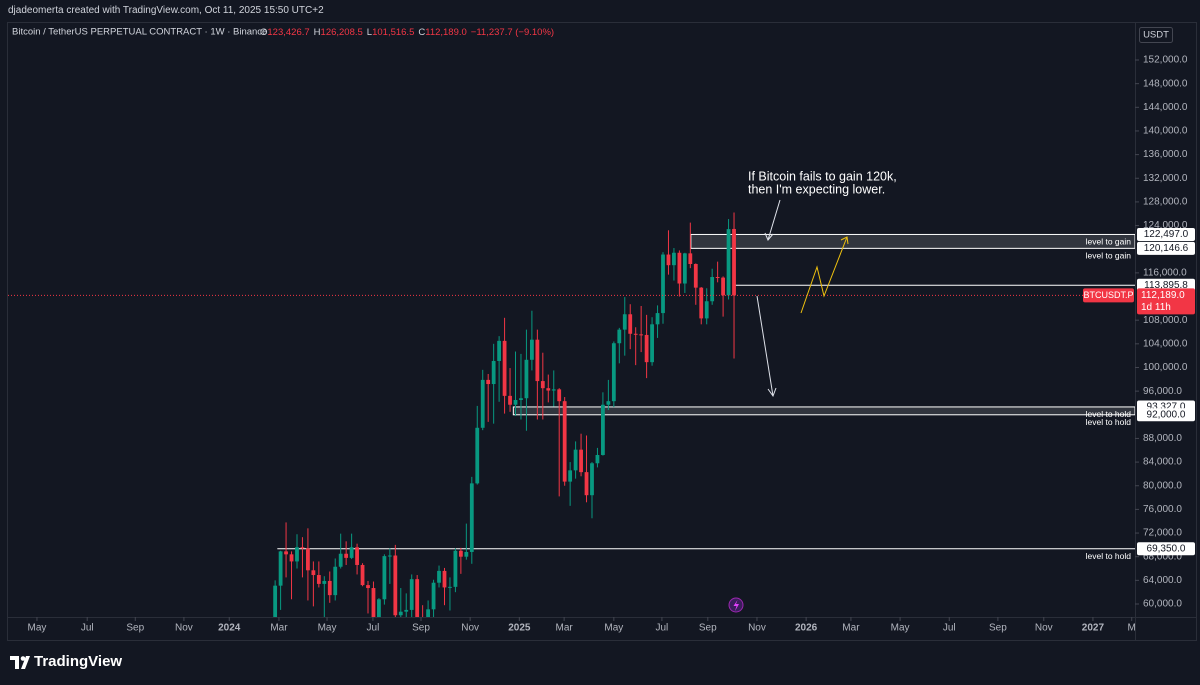 This screenshot has height=685, width=1200. I want to click on arrow, so click(774, 220).